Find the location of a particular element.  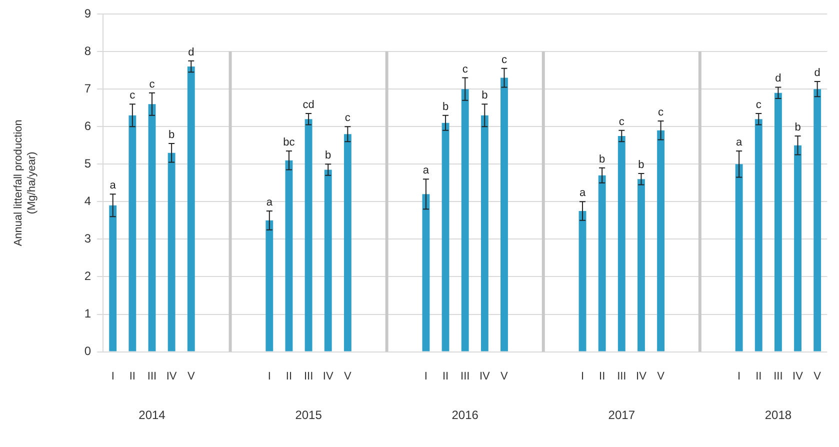

data-label: bc is located at coordinates (289, 142).